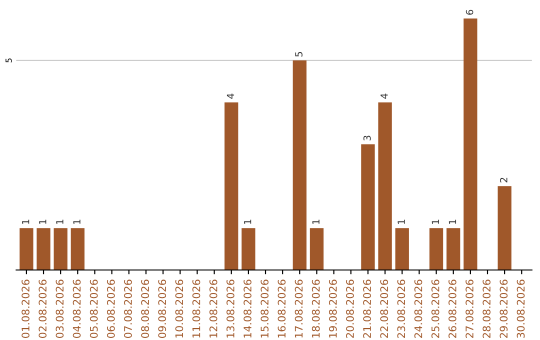  Describe the element at coordinates (504, 180) in the screenshot. I see `data-label: 2` at that location.